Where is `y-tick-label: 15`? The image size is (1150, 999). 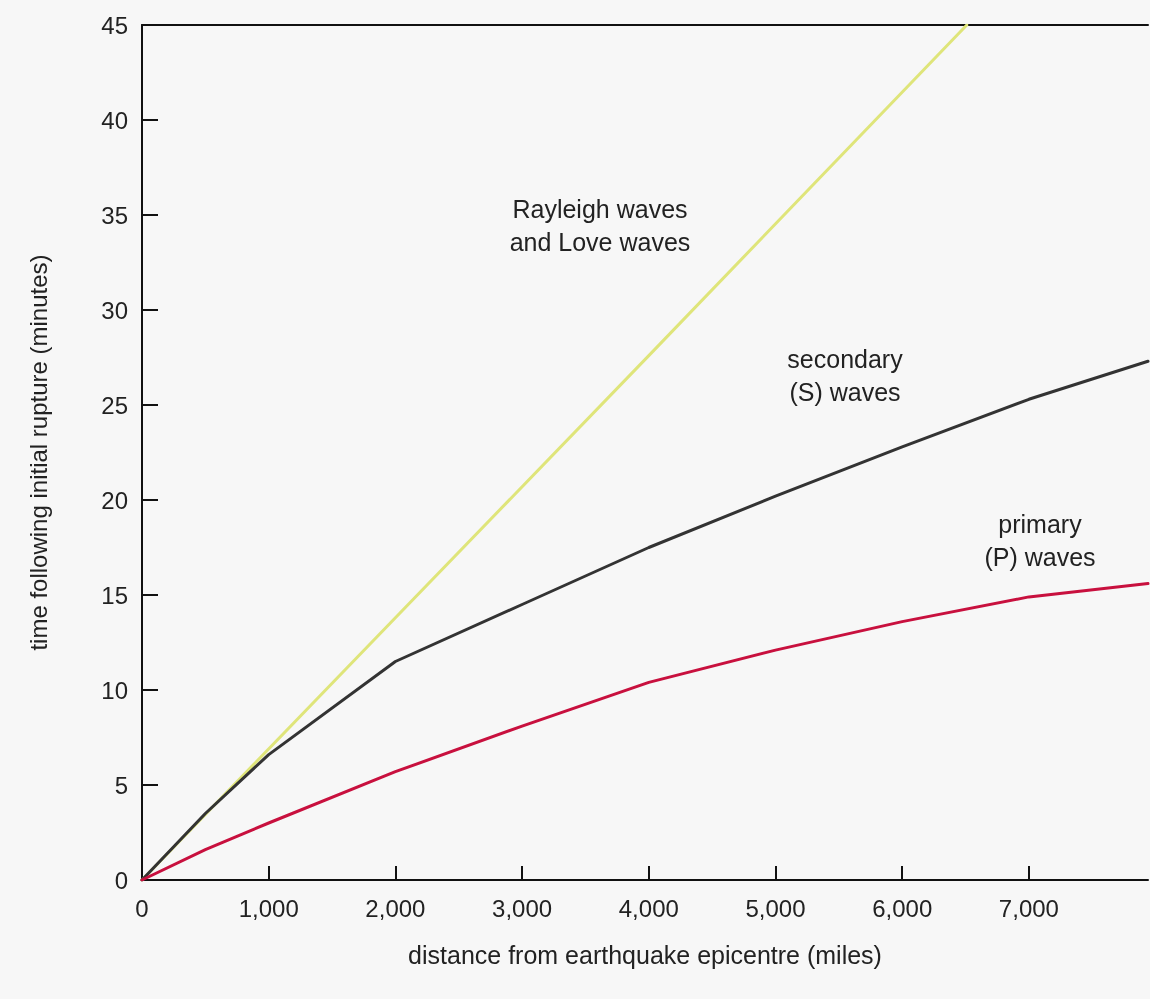
y-tick-label: 15 is located at coordinates (114, 595).